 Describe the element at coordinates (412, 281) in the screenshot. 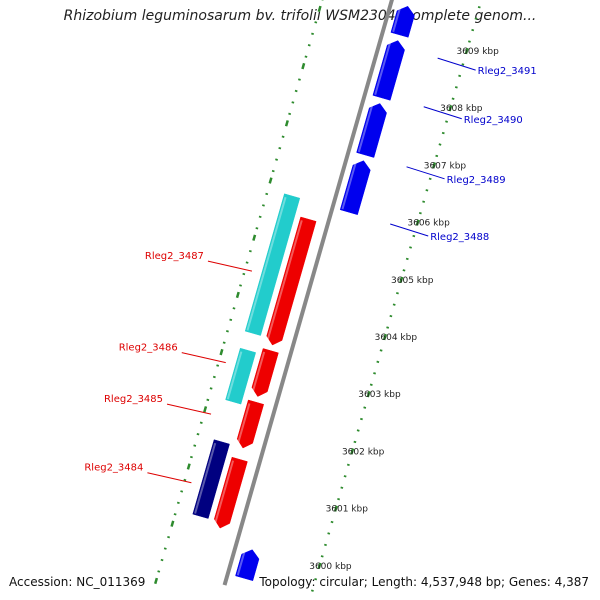

I see `scale-label: 3605 kbp` at that location.